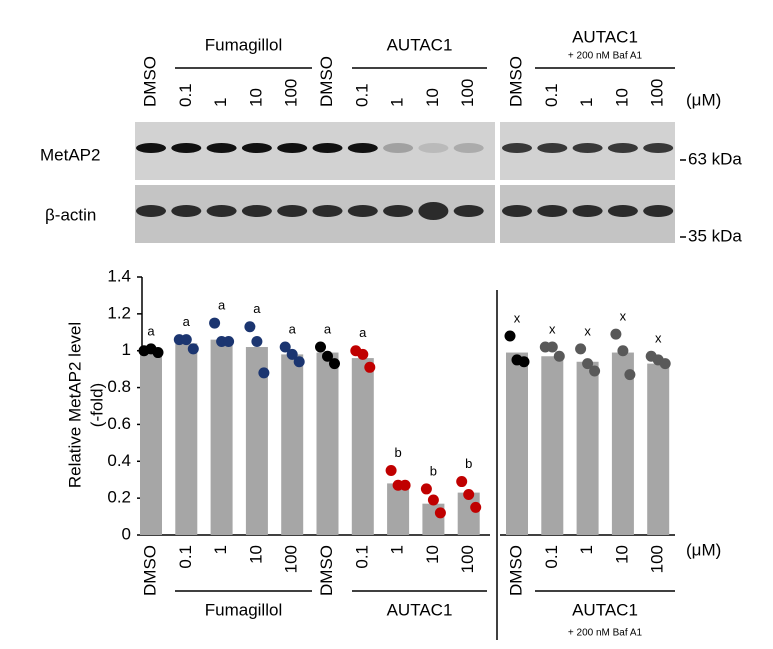 The image size is (773, 649). I want to click on y-tick-label: 0, so click(126, 533).